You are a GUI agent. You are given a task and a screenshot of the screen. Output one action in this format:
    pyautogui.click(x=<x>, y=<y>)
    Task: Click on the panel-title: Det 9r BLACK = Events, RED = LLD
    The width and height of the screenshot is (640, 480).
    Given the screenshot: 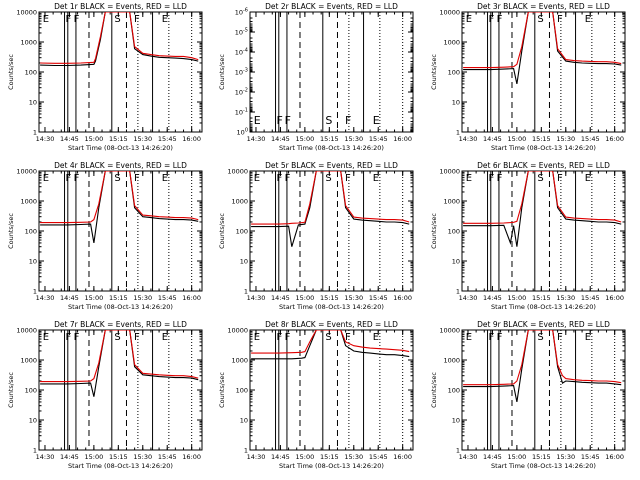 What is the action you would take?
    pyautogui.click(x=543, y=324)
    